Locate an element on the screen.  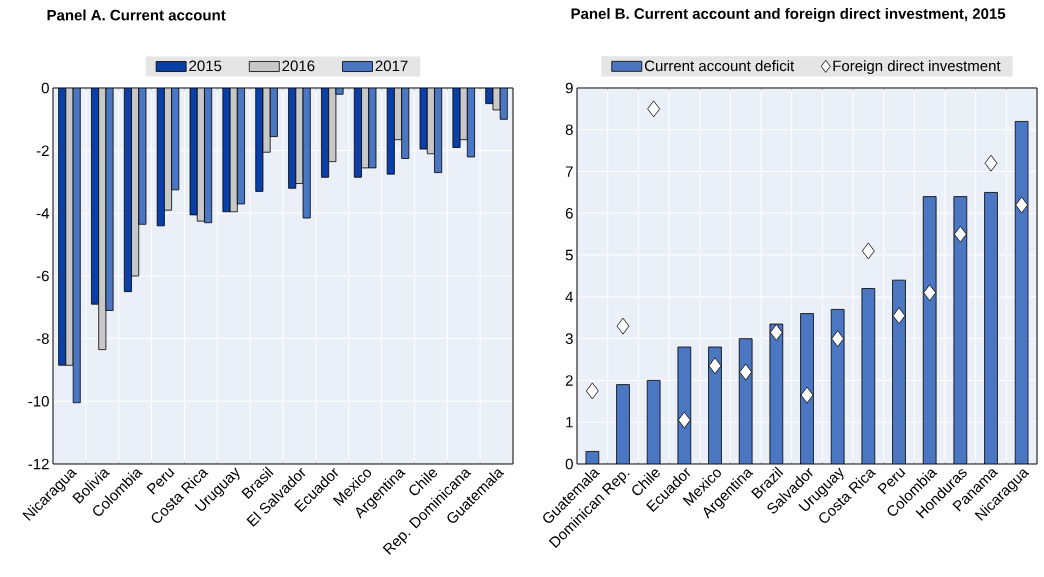
legend-label: Foreign direct investment is located at coordinates (917, 67).